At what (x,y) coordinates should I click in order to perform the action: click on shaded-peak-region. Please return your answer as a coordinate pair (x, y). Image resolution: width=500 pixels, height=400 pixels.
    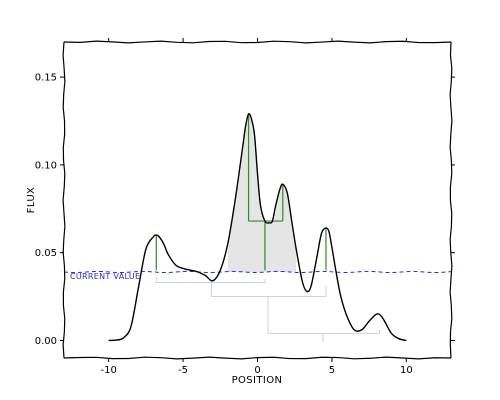
    Looking at the image, I should click on (262, 192).